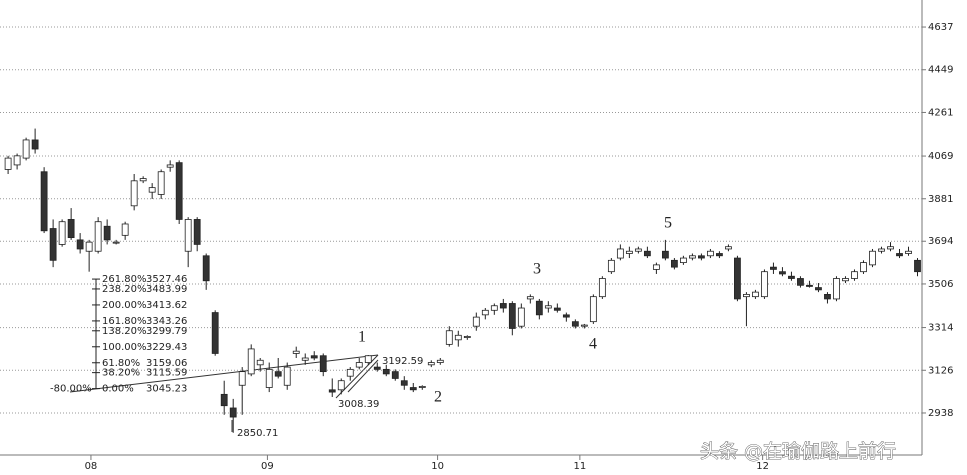 The height and width of the screenshot is (475, 967). Describe the element at coordinates (940, 112) in the screenshot. I see `y-tick-label: 4261` at that location.